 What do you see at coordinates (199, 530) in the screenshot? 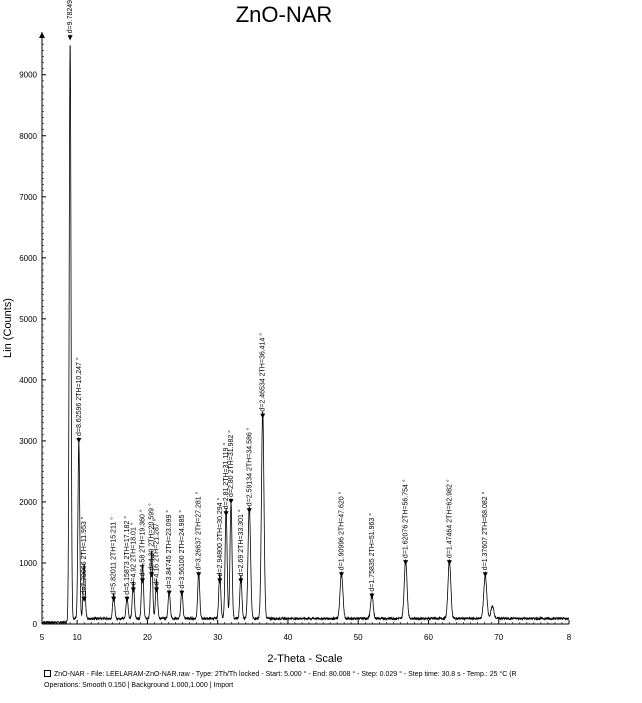
I see `peak-label: d=3.26637 2TH=27.281 °` at bounding box center [199, 530].